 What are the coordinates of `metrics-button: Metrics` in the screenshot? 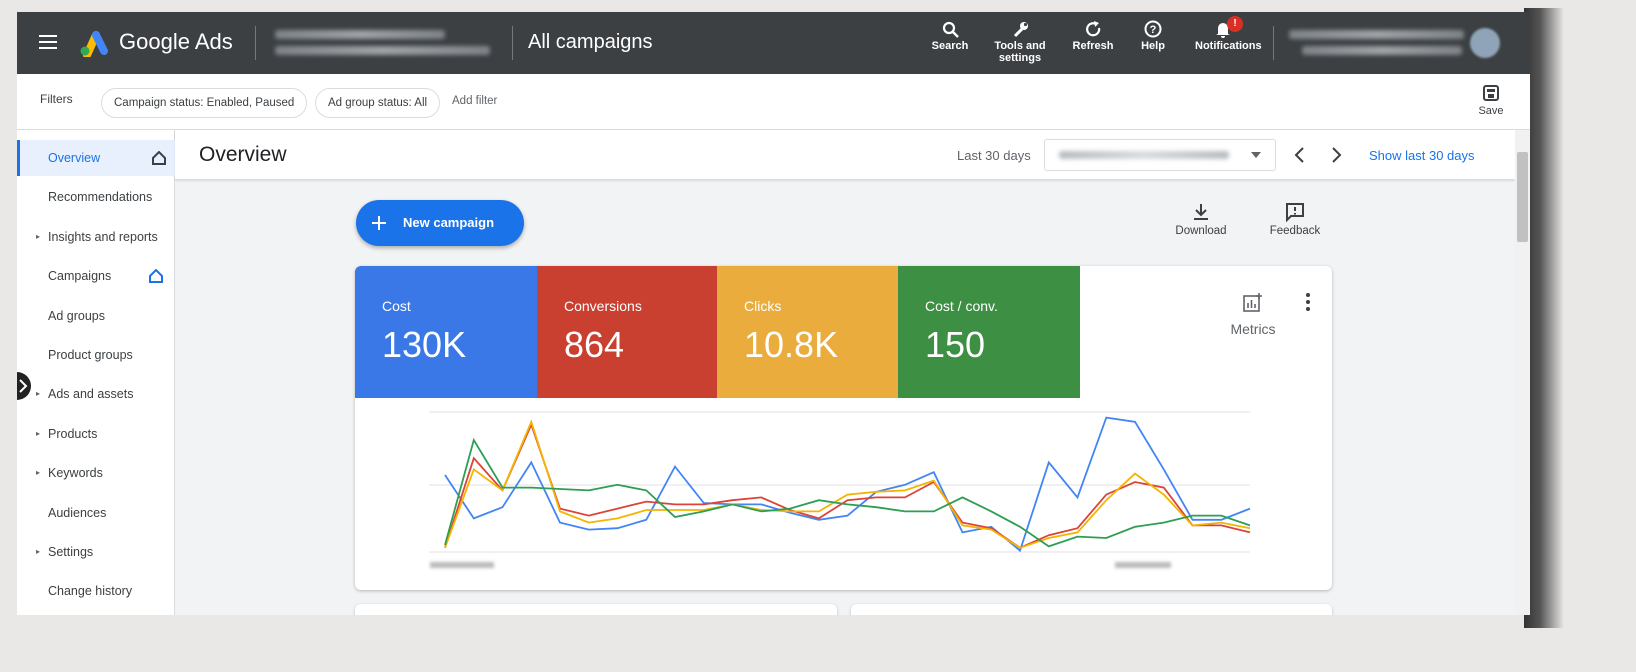 It's located at (1253, 314).